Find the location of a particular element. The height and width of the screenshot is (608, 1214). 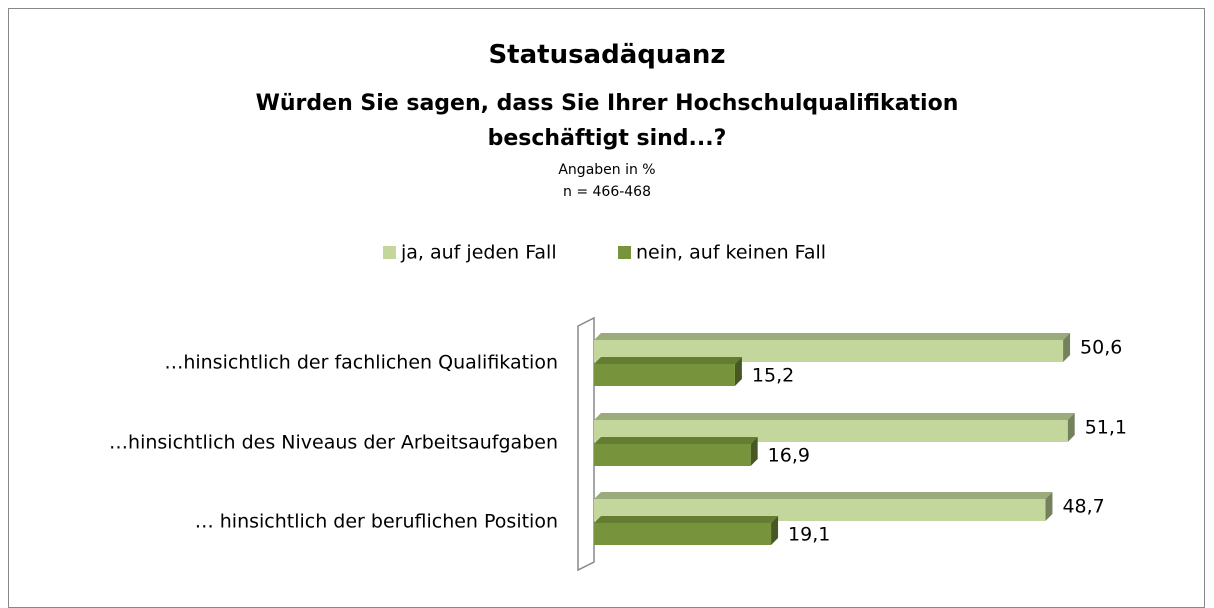

legend-label: ja, auf jeden Fall is located at coordinates (478, 253).